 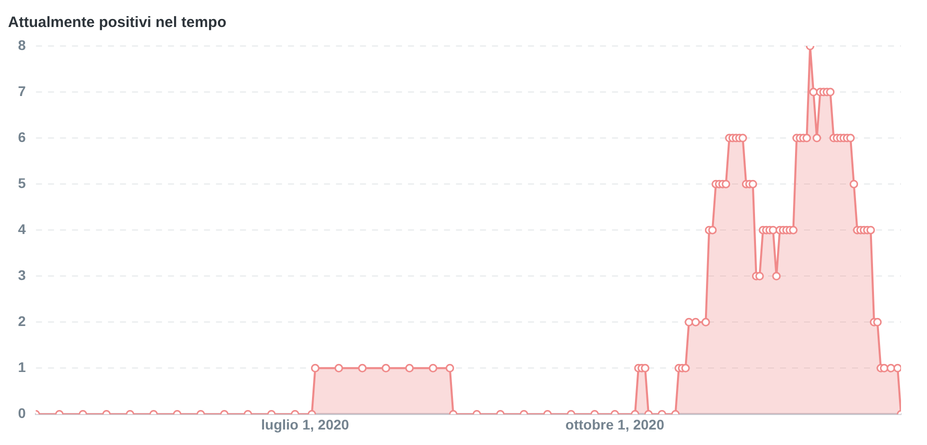 I want to click on y-tick-label: 4, so click(x=22, y=228).